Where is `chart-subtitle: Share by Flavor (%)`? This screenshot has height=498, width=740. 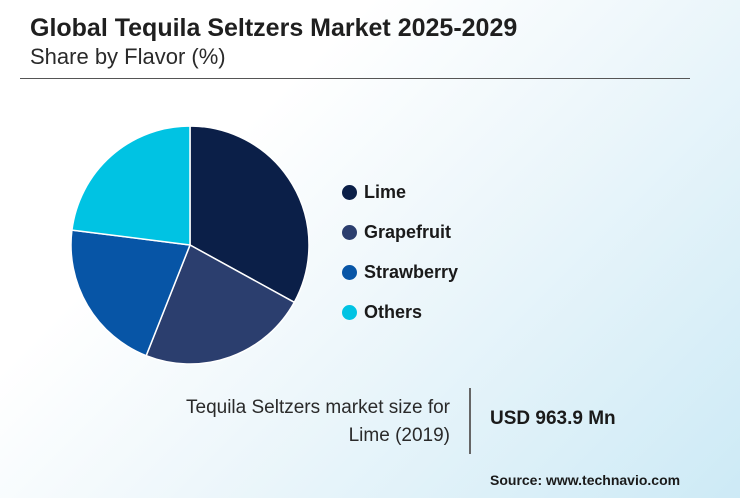
chart-subtitle: Share by Flavor (%) is located at coordinates (128, 56).